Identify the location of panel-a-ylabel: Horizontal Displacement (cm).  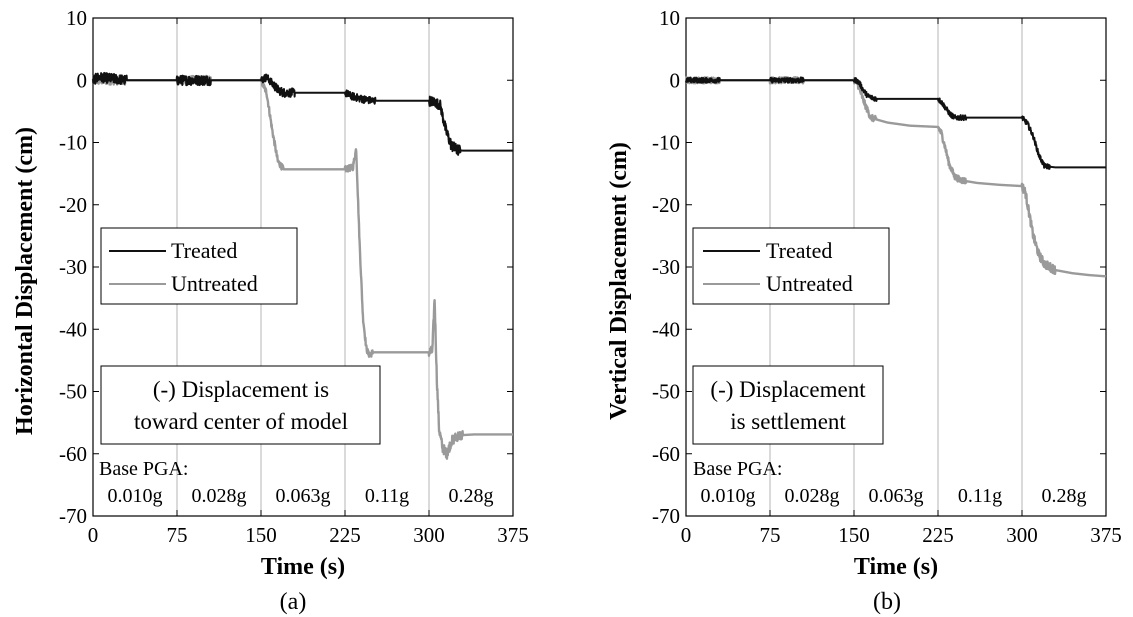
(25, 281).